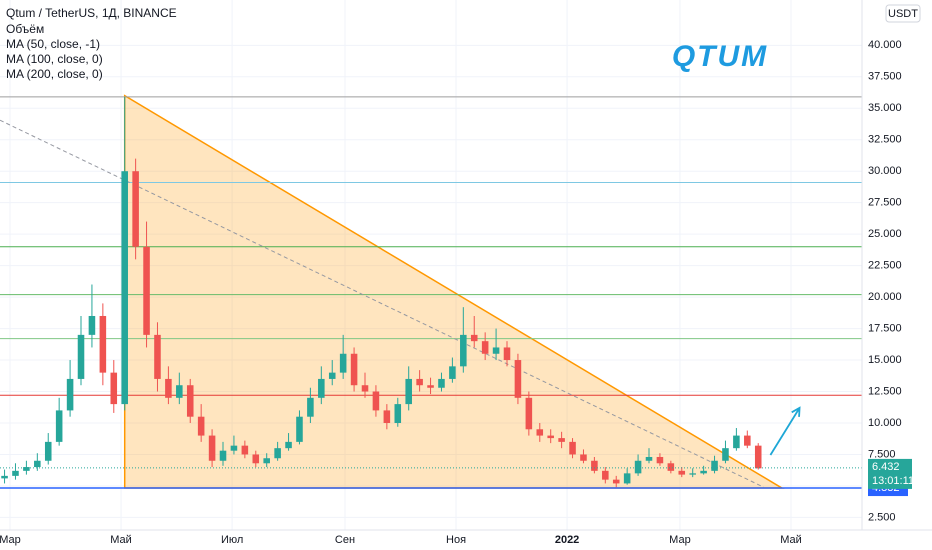 This screenshot has width=932, height=550. What do you see at coordinates (885, 266) in the screenshot?
I see `y-tick-label: 22.500` at bounding box center [885, 266].